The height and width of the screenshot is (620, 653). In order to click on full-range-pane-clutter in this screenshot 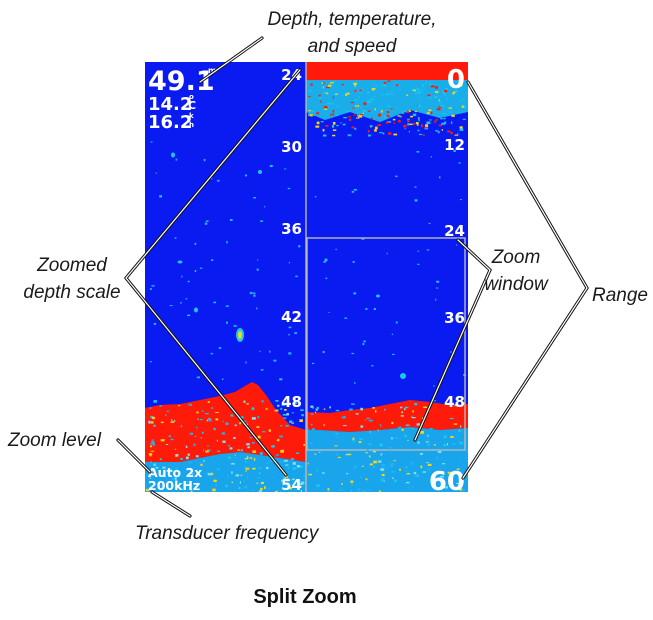, I will do `click(388, 233)`.